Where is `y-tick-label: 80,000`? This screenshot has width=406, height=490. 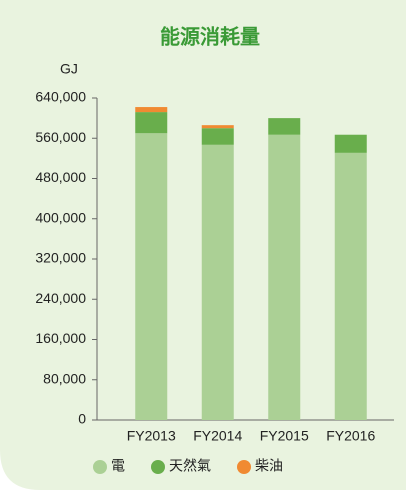 y-tick-label: 80,000 is located at coordinates (64, 378).